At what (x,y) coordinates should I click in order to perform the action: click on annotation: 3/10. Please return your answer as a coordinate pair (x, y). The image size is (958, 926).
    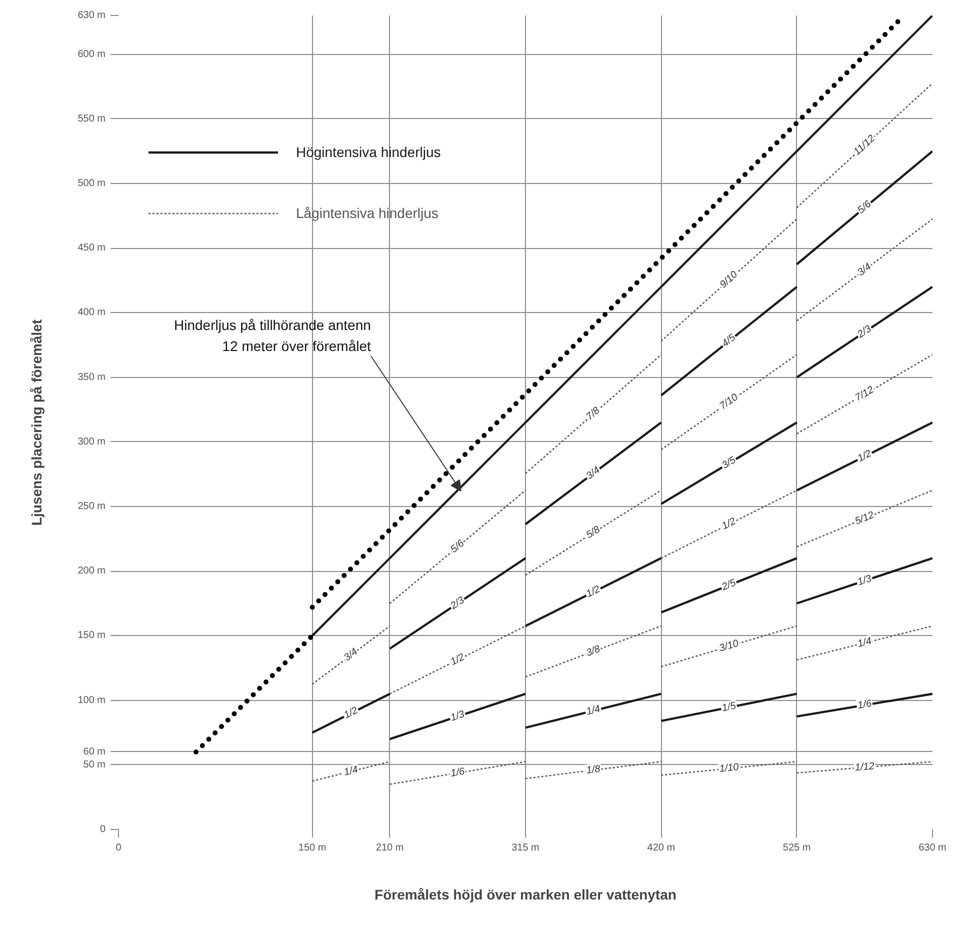
    Looking at the image, I should click on (729, 646).